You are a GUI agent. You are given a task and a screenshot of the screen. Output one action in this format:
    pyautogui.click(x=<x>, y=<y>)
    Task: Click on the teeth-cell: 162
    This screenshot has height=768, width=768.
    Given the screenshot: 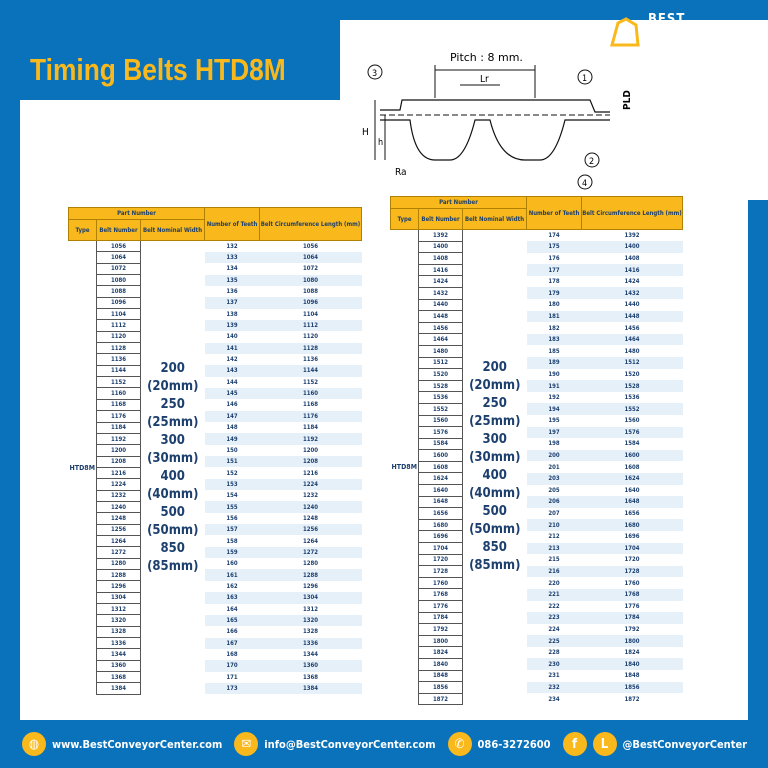 What is the action you would take?
    pyautogui.click(x=232, y=586)
    